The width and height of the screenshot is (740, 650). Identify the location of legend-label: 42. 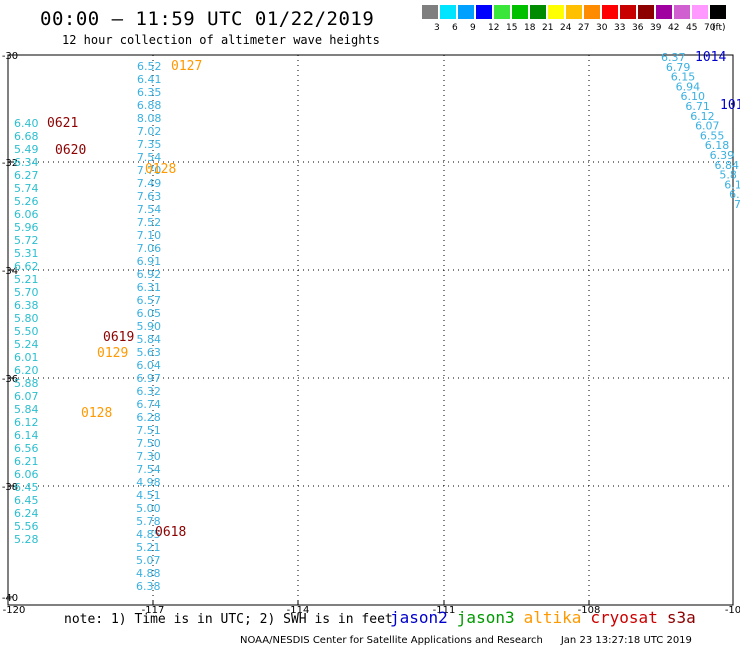
(674, 28).